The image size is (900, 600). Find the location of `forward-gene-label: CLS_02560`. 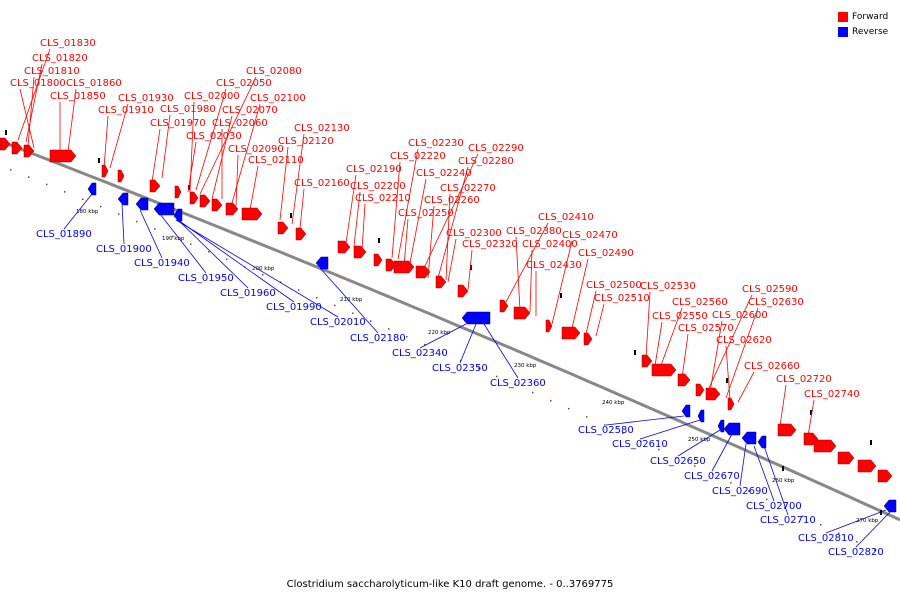

forward-gene-label: CLS_02560 is located at coordinates (700, 302).